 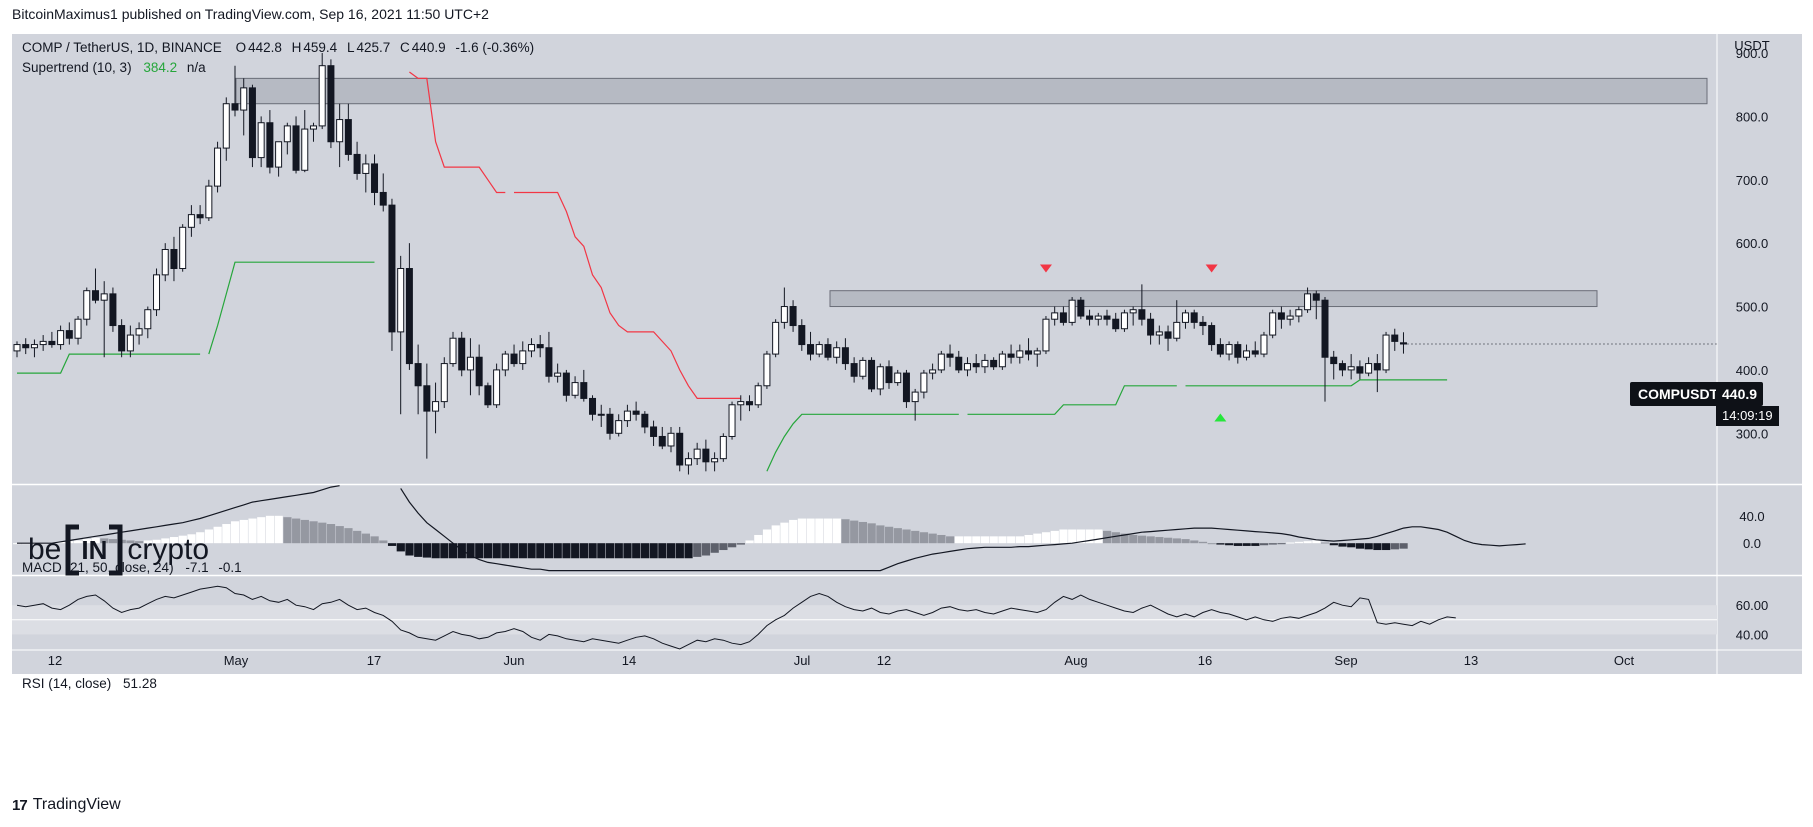 I want to click on time-tick-label: Jun, so click(x=514, y=660).